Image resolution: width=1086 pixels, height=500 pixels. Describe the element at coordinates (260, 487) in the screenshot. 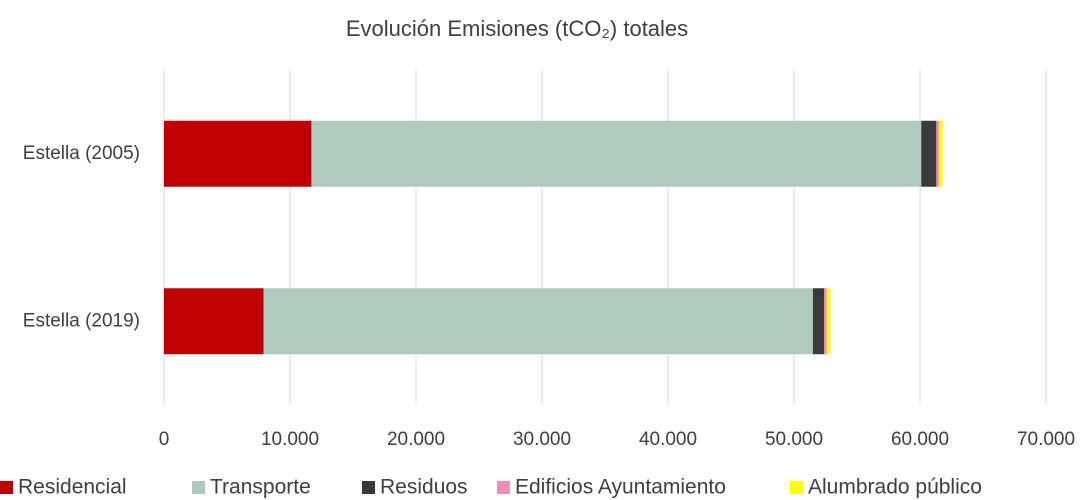

I see `legend-label: Transporte` at that location.